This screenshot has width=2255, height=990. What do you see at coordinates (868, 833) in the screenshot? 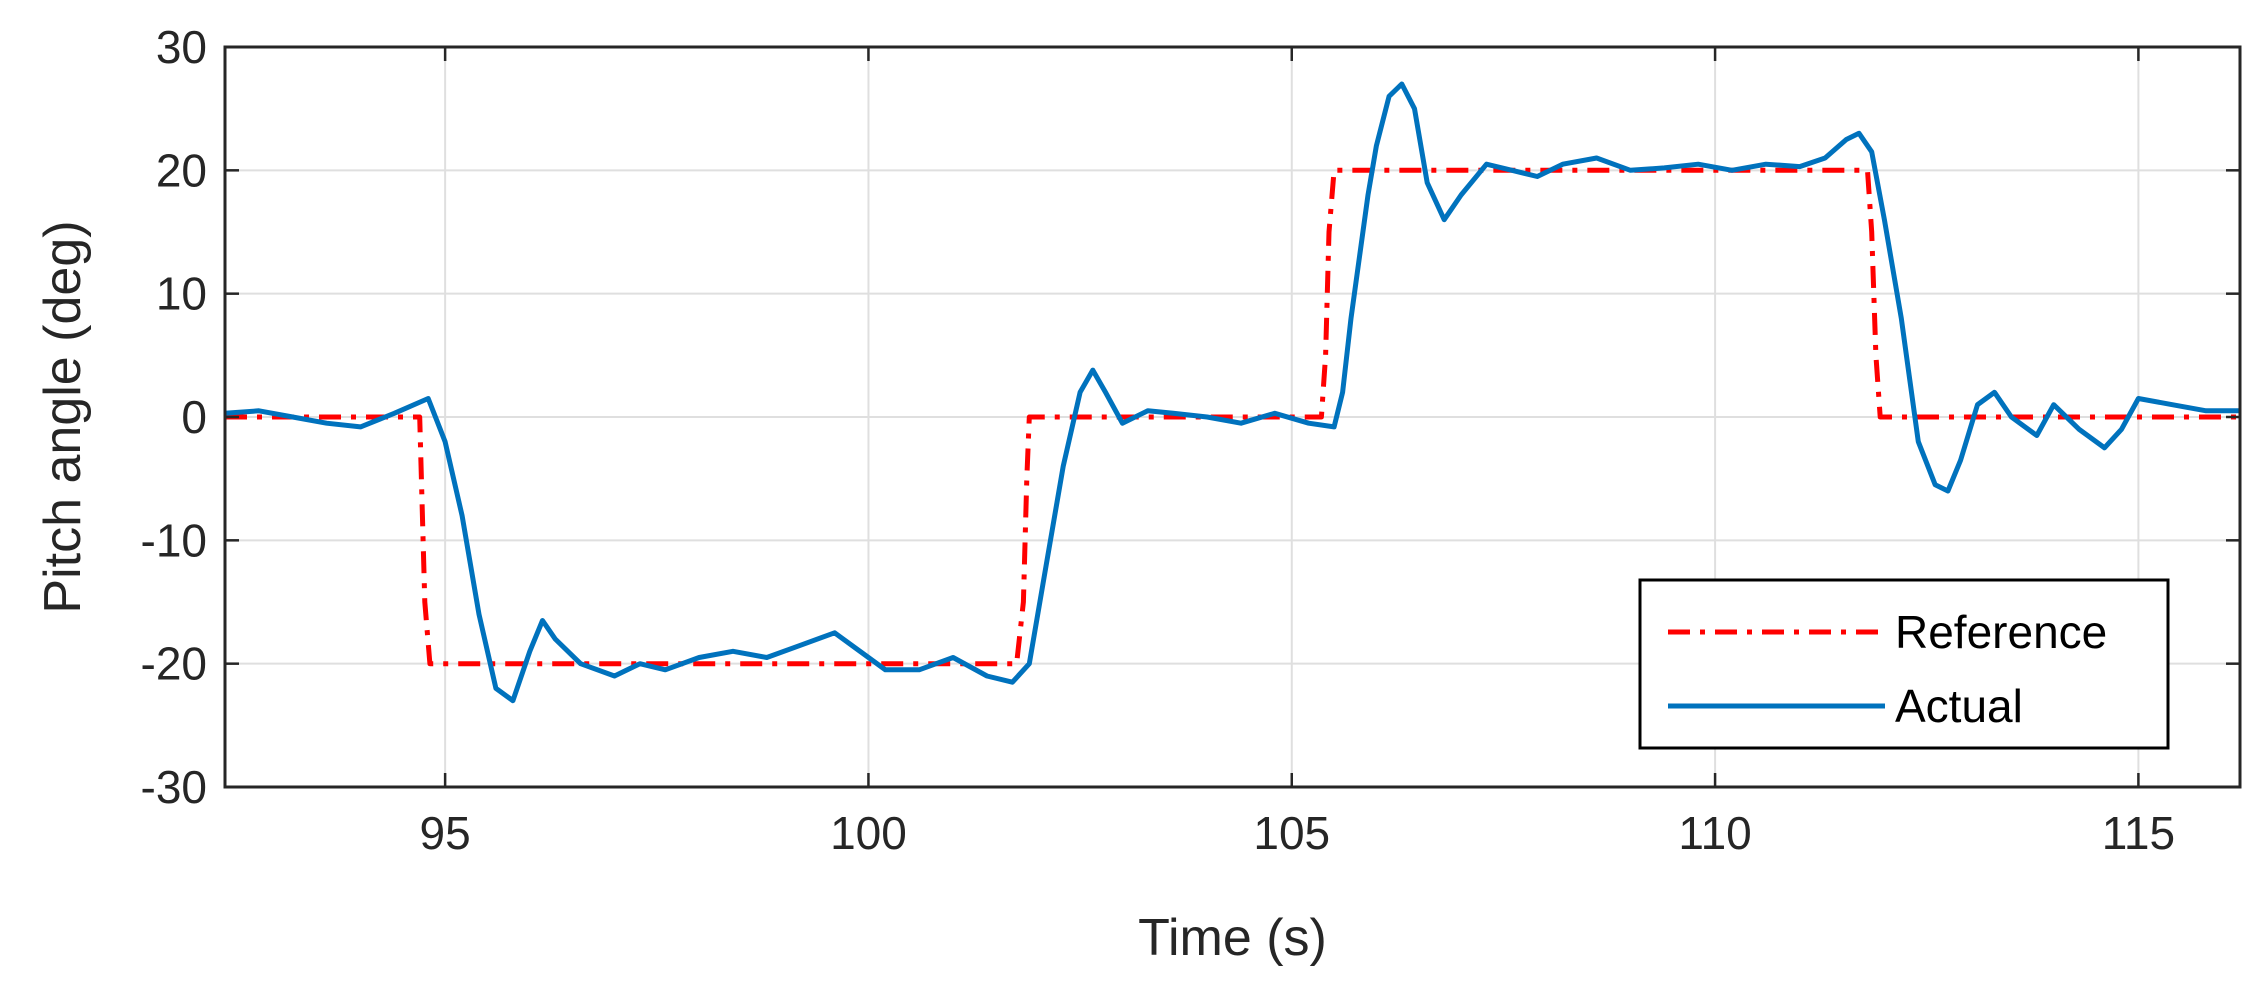
I see `x-tick-label: 100` at bounding box center [868, 833].